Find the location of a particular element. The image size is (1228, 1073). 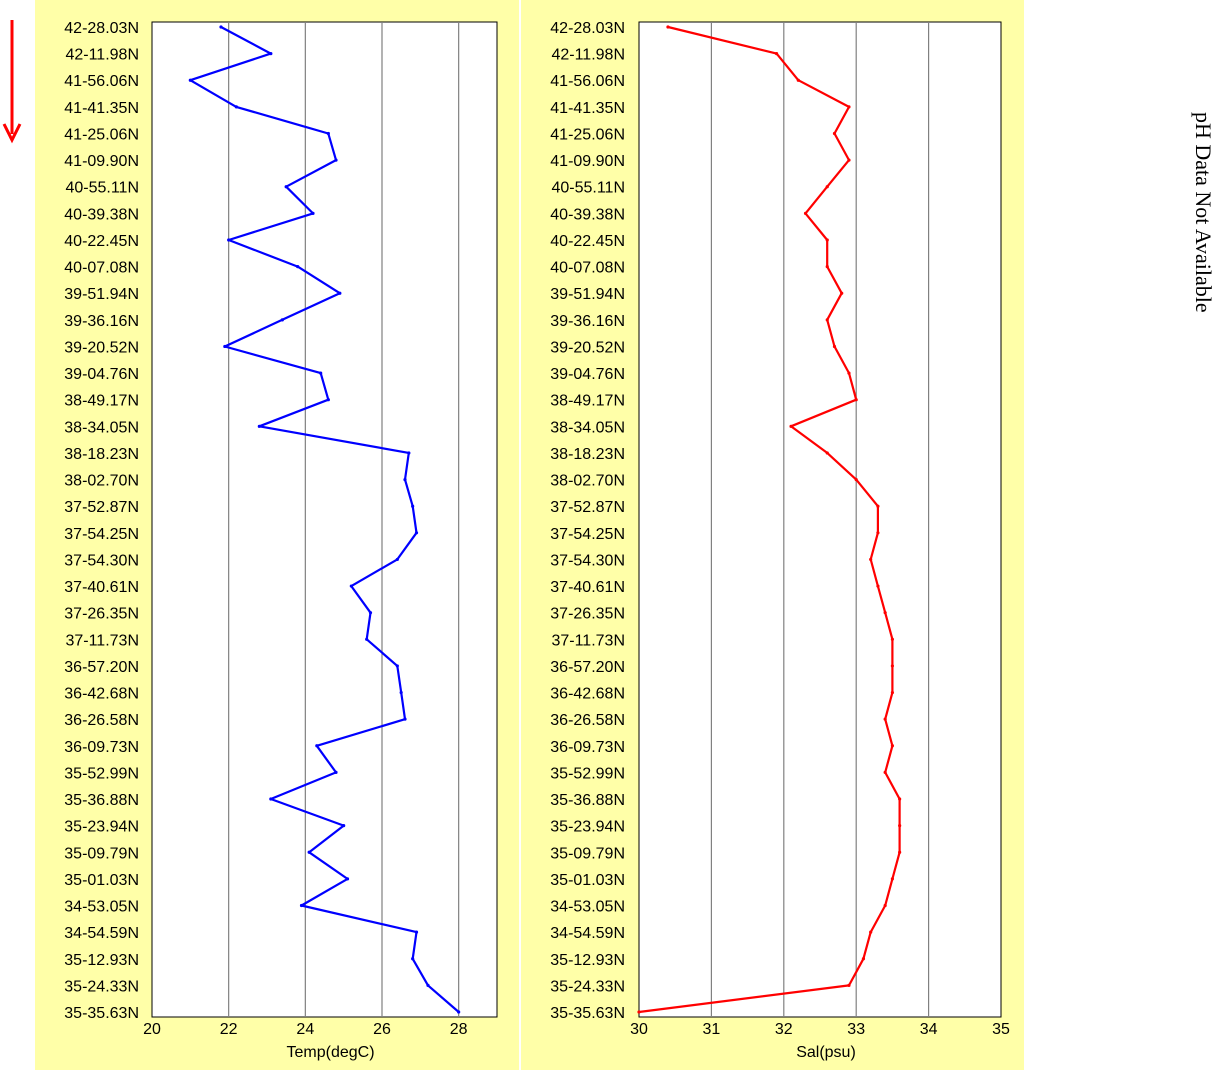

ph-unavailable-note: pH Data Not Available is located at coordinates (1203, 212).